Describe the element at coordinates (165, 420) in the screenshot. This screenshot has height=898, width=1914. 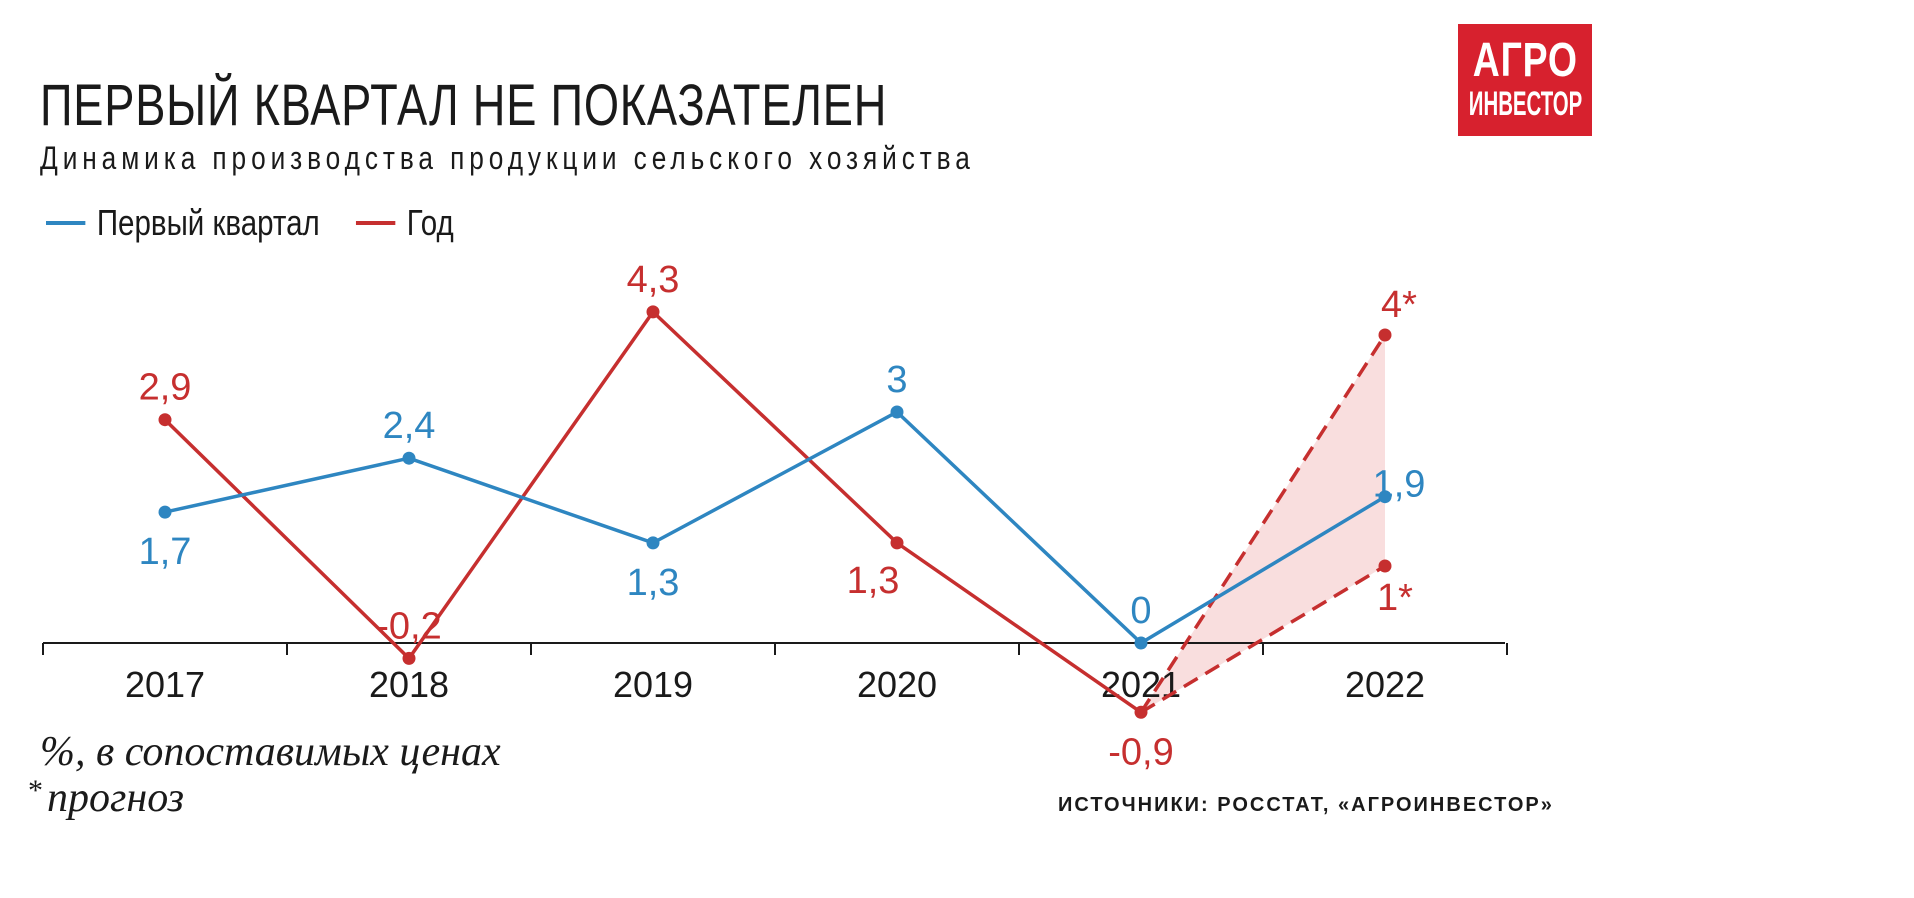
I see `point-year-2017` at that location.